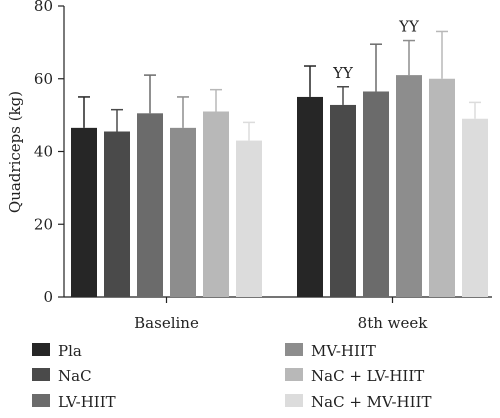  What do you see at coordinates (393, 323) in the screenshot?
I see `x-tick-label: 8th week` at bounding box center [393, 323].